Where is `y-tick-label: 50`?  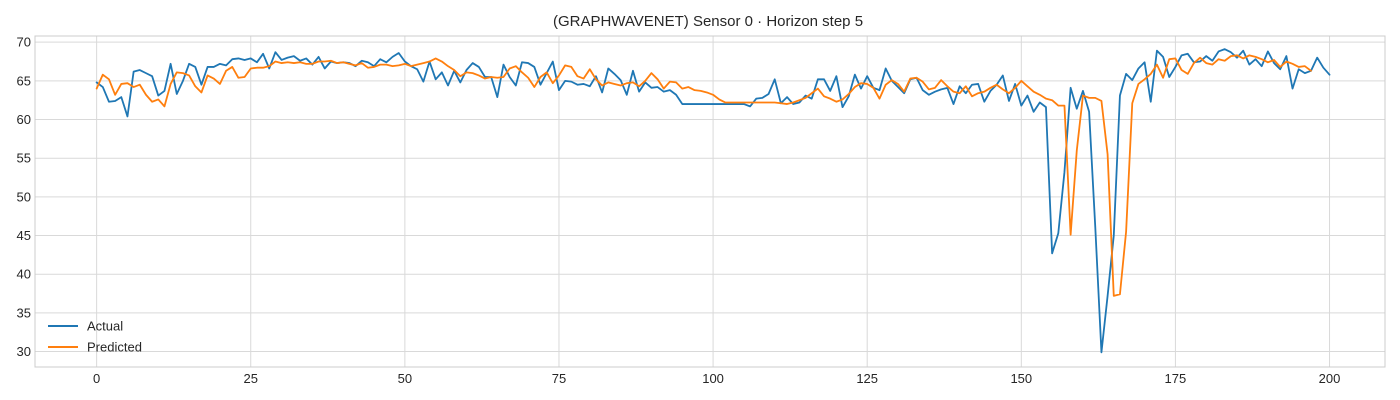 y-tick-label: 50 is located at coordinates (24, 196).